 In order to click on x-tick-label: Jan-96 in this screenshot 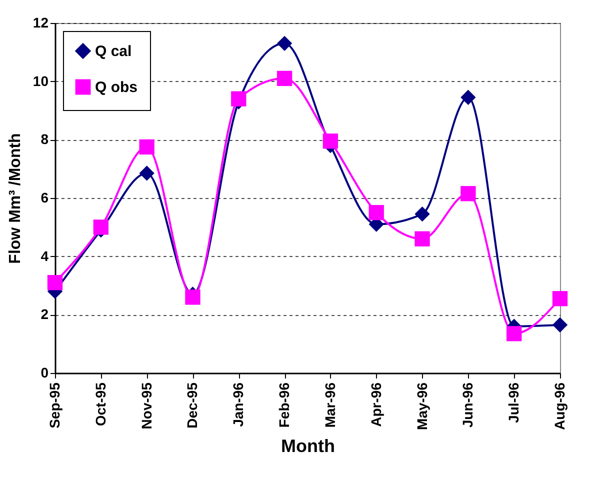, I will do `click(238, 404)`.